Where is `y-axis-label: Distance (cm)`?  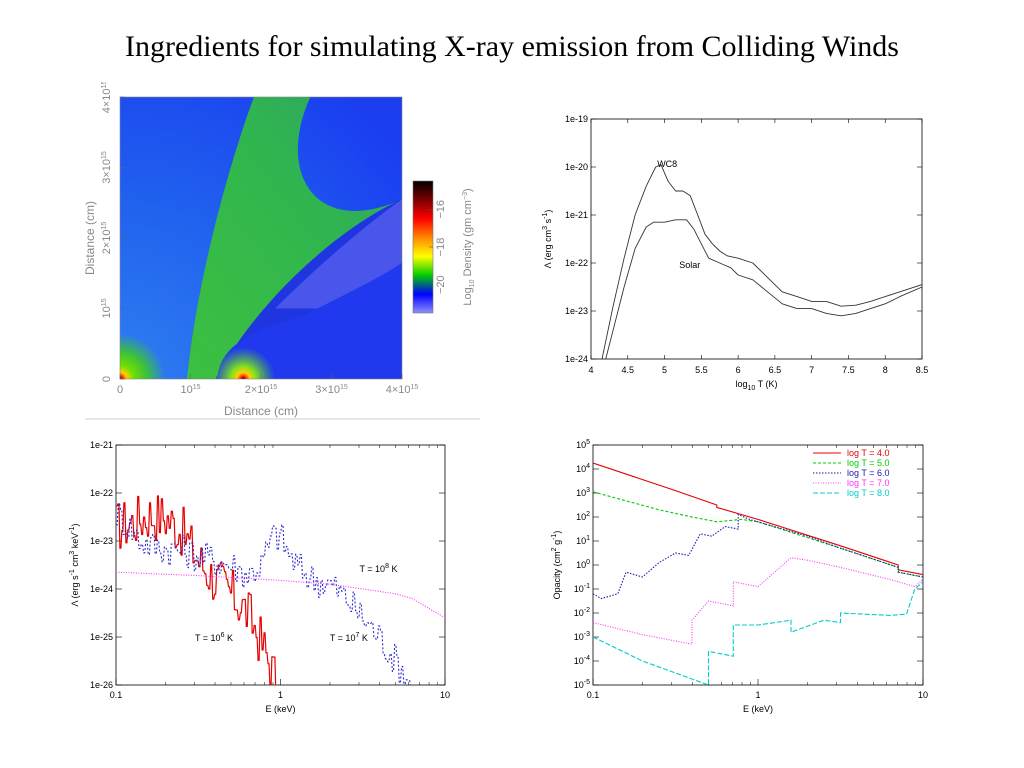 y-axis-label: Distance (cm) is located at coordinates (90, 238).